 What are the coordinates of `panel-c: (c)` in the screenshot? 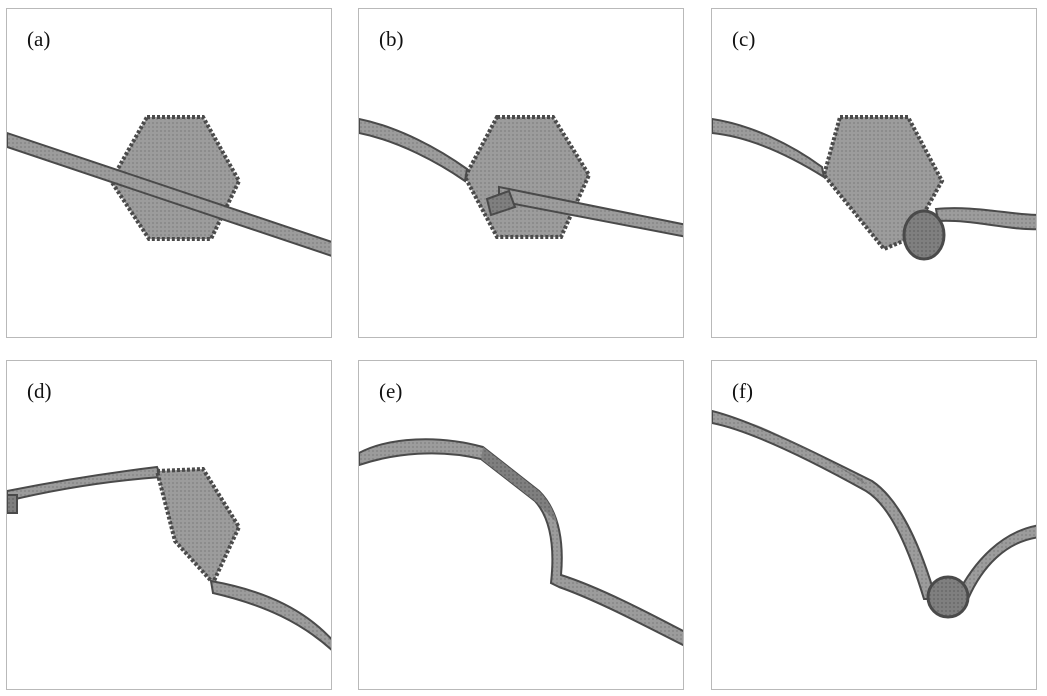 It's located at (874, 173).